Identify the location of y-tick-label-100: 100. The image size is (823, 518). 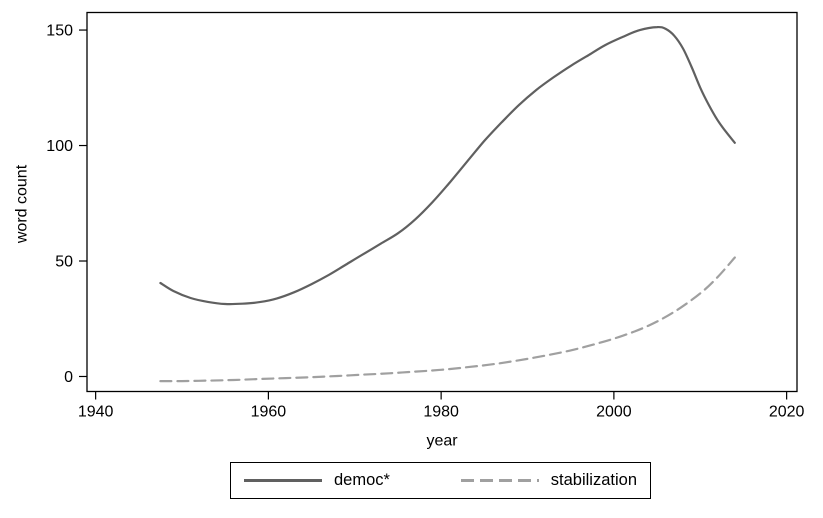
(59, 146).